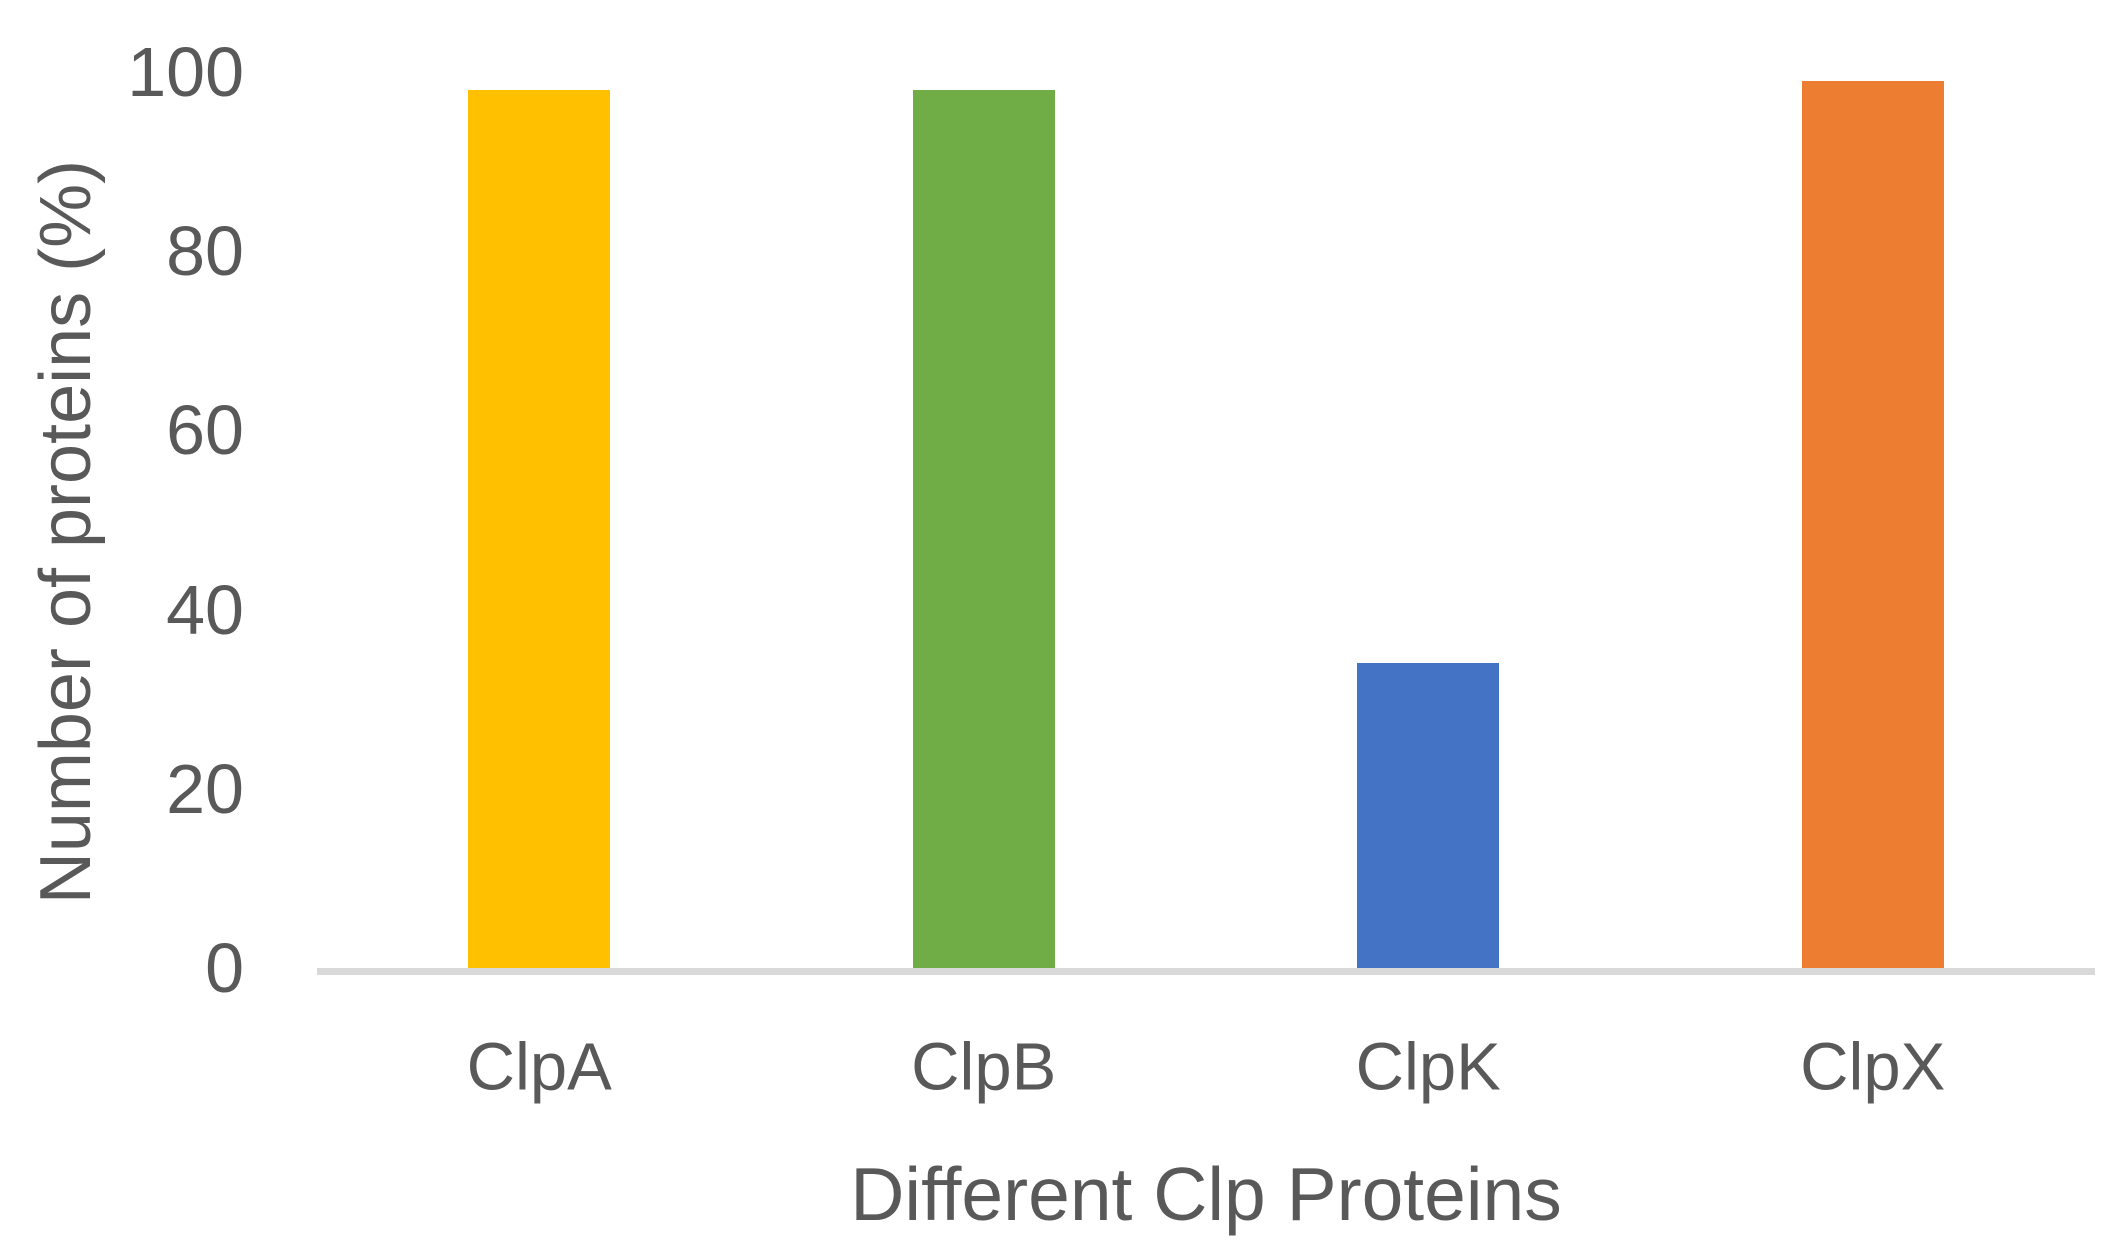  I want to click on bar-clpa, so click(539, 529).